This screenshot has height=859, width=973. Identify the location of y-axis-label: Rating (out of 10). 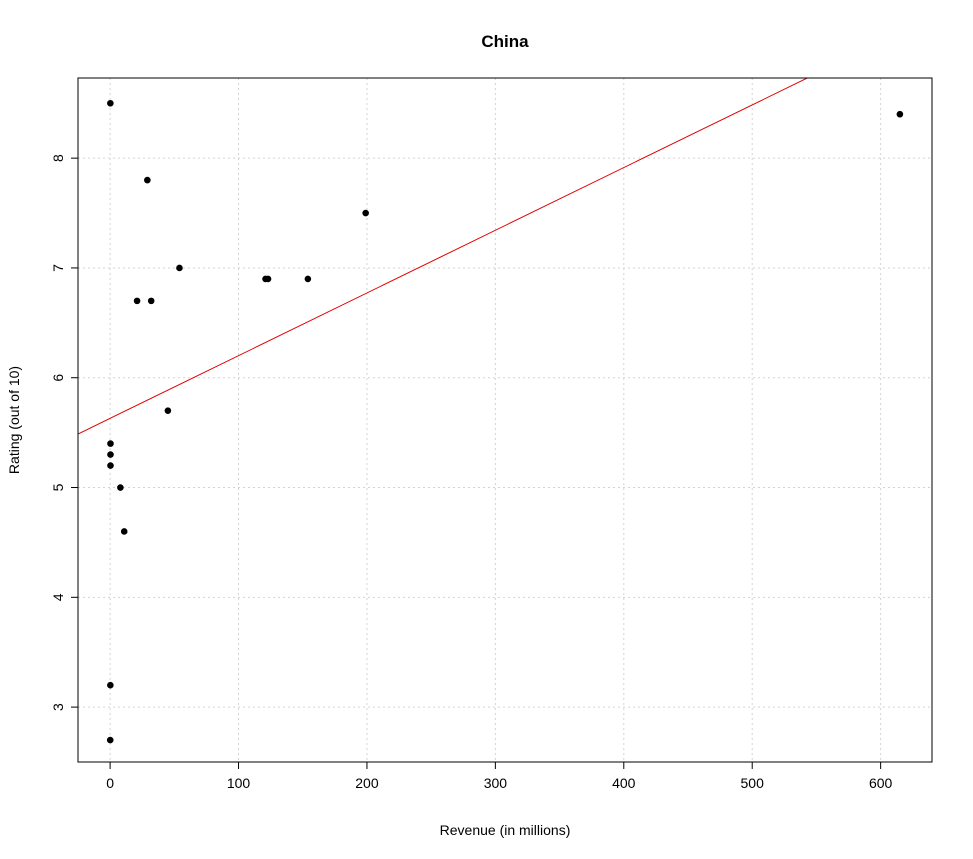
(14, 420).